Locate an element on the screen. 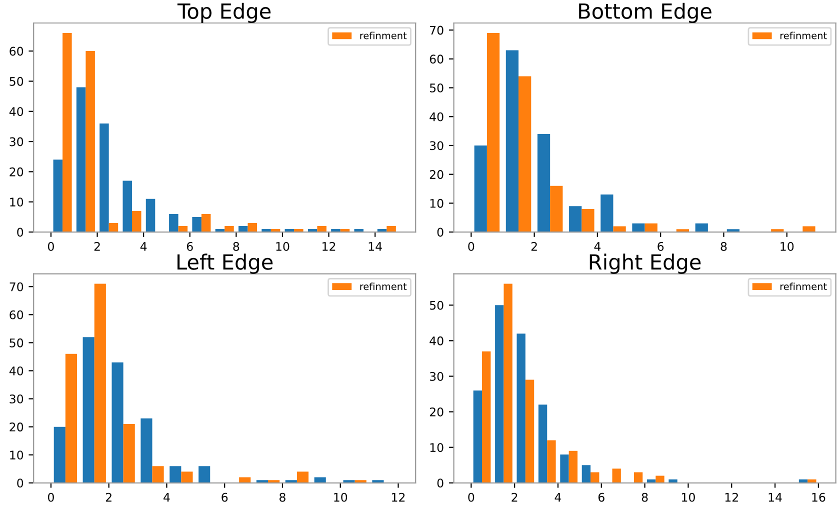  x-tick-label: 16 is located at coordinates (819, 497).